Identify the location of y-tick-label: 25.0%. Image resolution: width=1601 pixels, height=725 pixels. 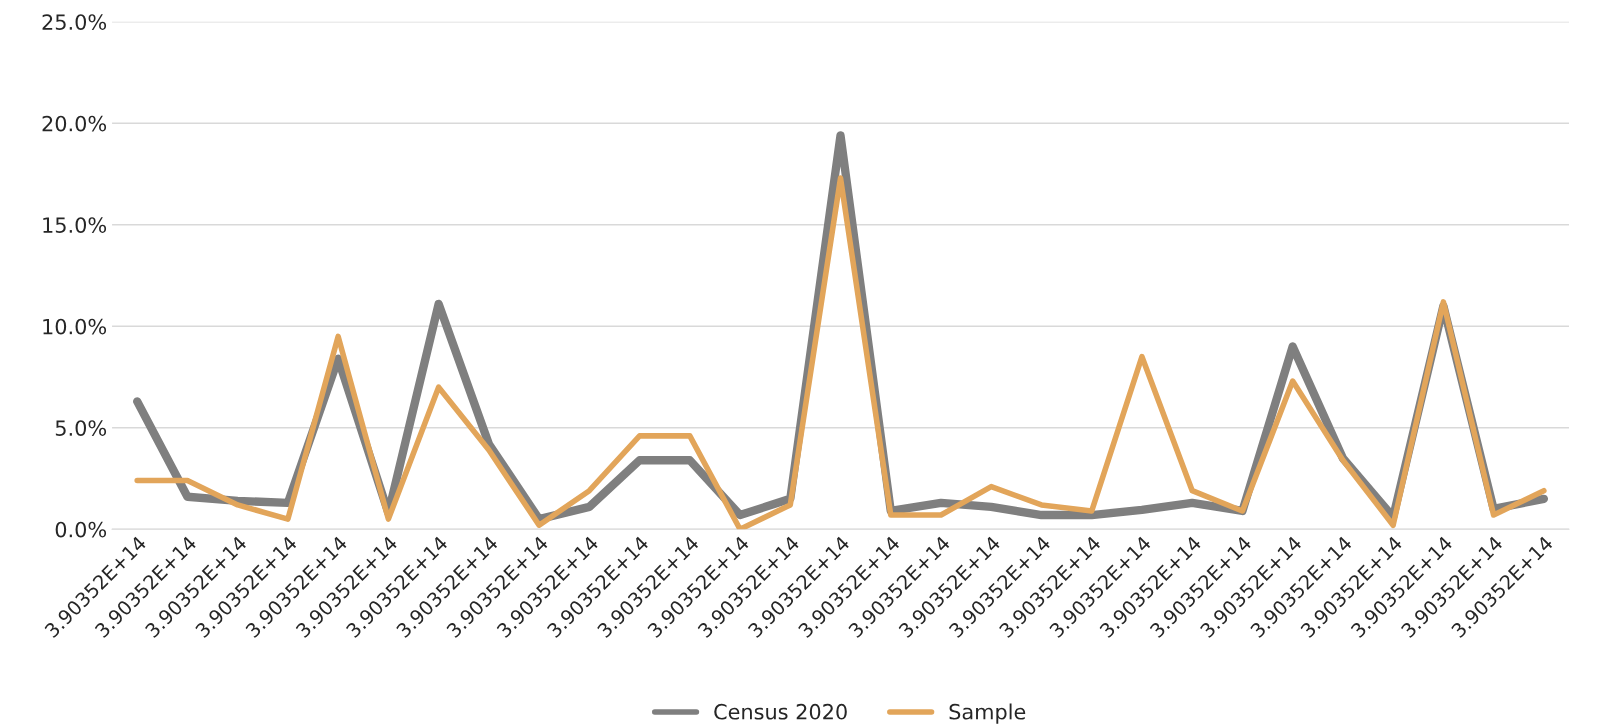
(74, 22).